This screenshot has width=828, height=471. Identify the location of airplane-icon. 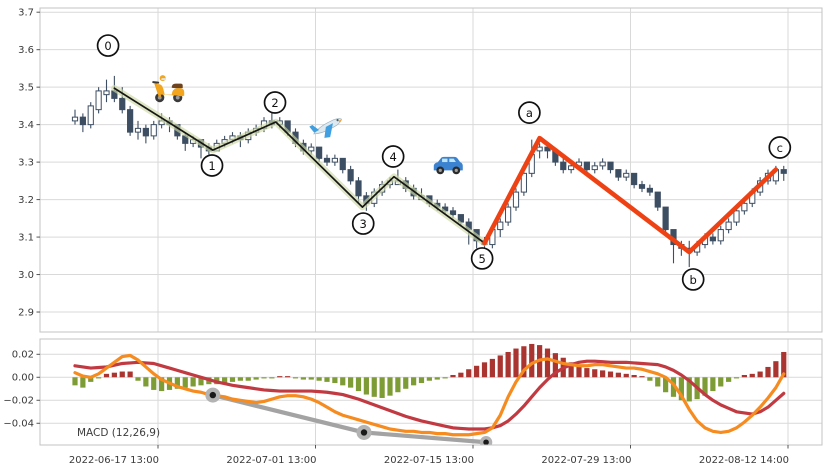
(325, 128).